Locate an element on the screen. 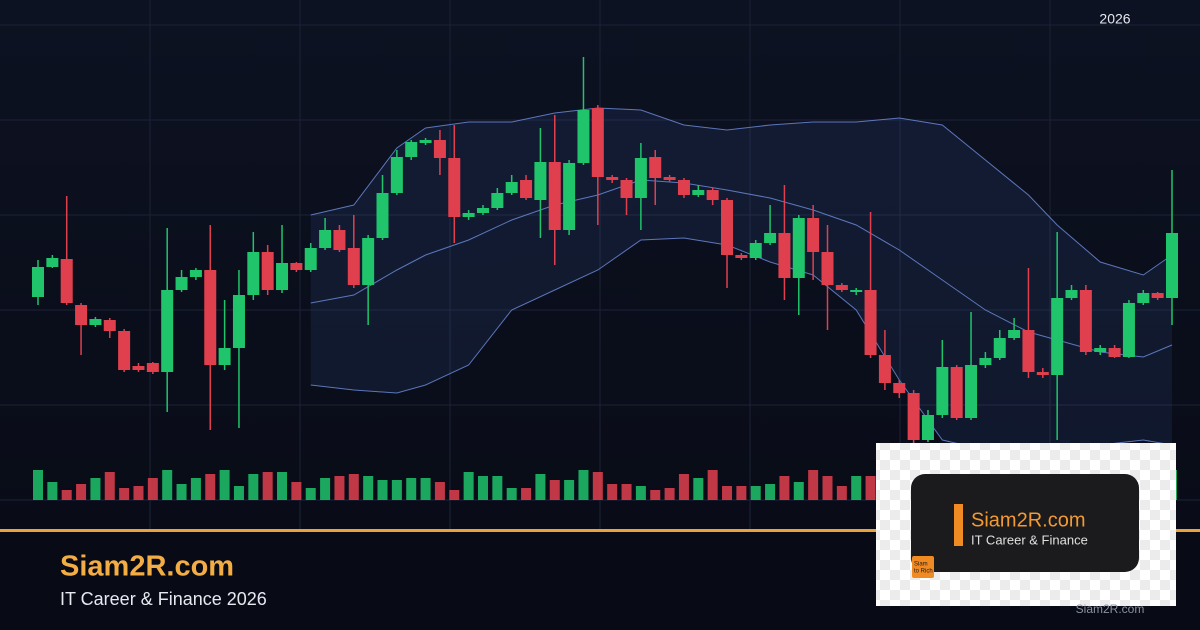 This screenshot has height=630, width=1200. logo-icon is located at coordinates (923, 567).